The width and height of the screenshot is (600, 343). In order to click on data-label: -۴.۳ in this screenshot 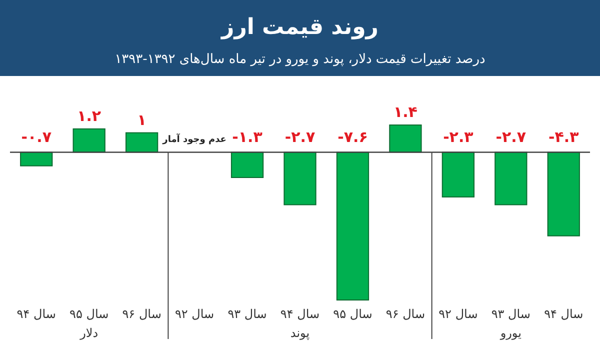, I will do `click(563, 137)`.